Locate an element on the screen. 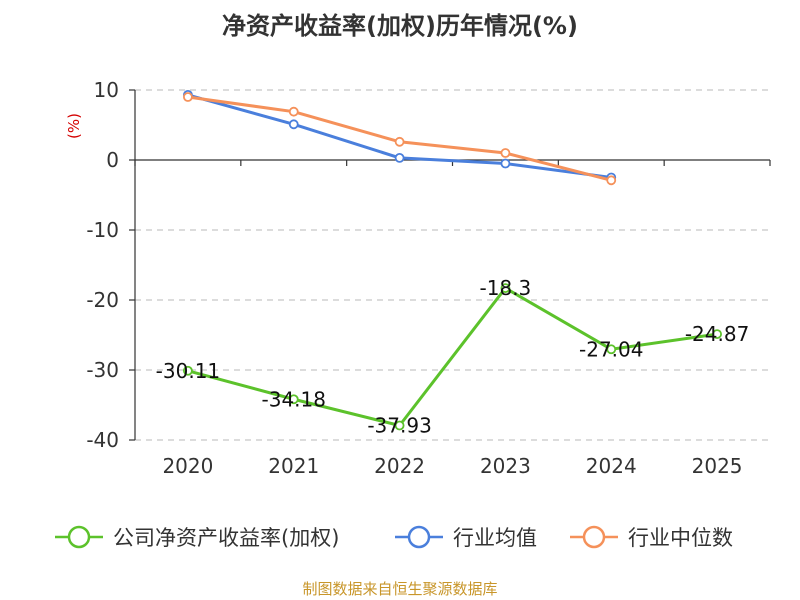  y-axis-unit: (%) is located at coordinates (74, 126).